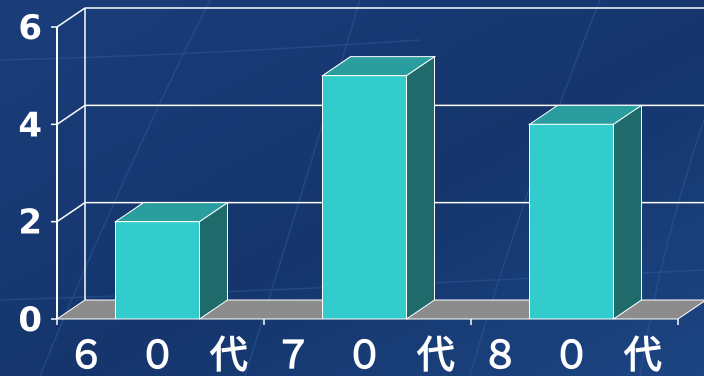 The image size is (704, 376). Describe the element at coordinates (30, 223) in the screenshot. I see `y-tick-label: 2` at that location.